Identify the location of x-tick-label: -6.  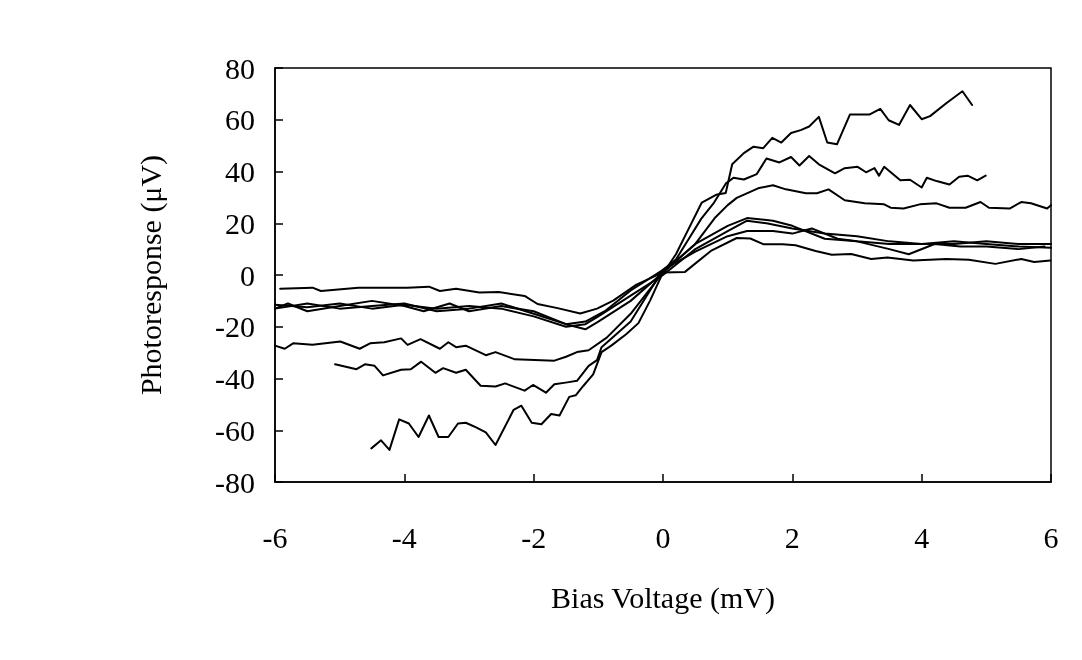
(275, 537).